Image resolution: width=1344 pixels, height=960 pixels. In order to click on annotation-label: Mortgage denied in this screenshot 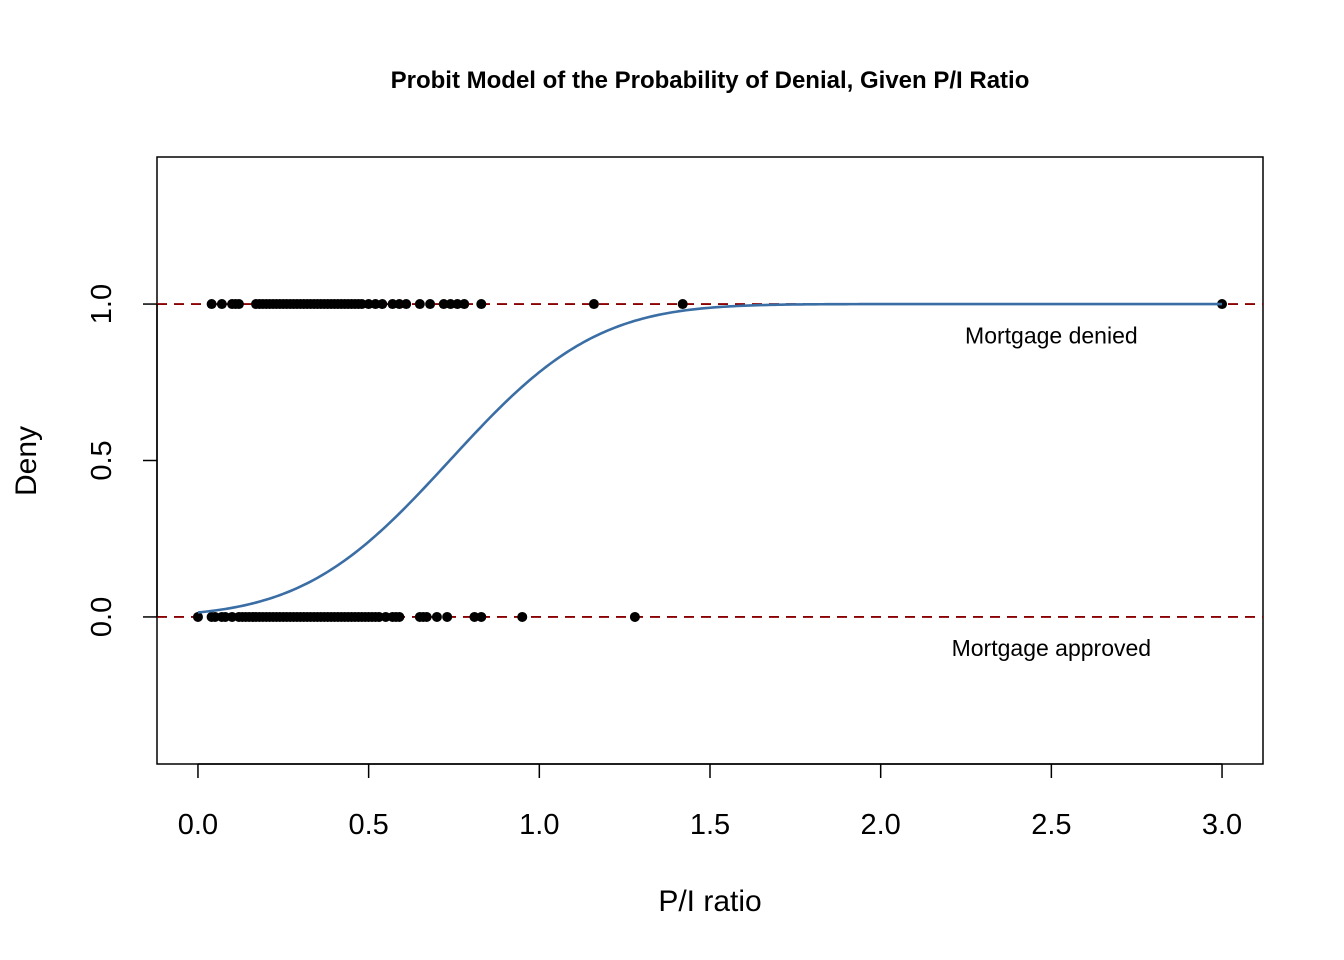, I will do `click(1051, 335)`.